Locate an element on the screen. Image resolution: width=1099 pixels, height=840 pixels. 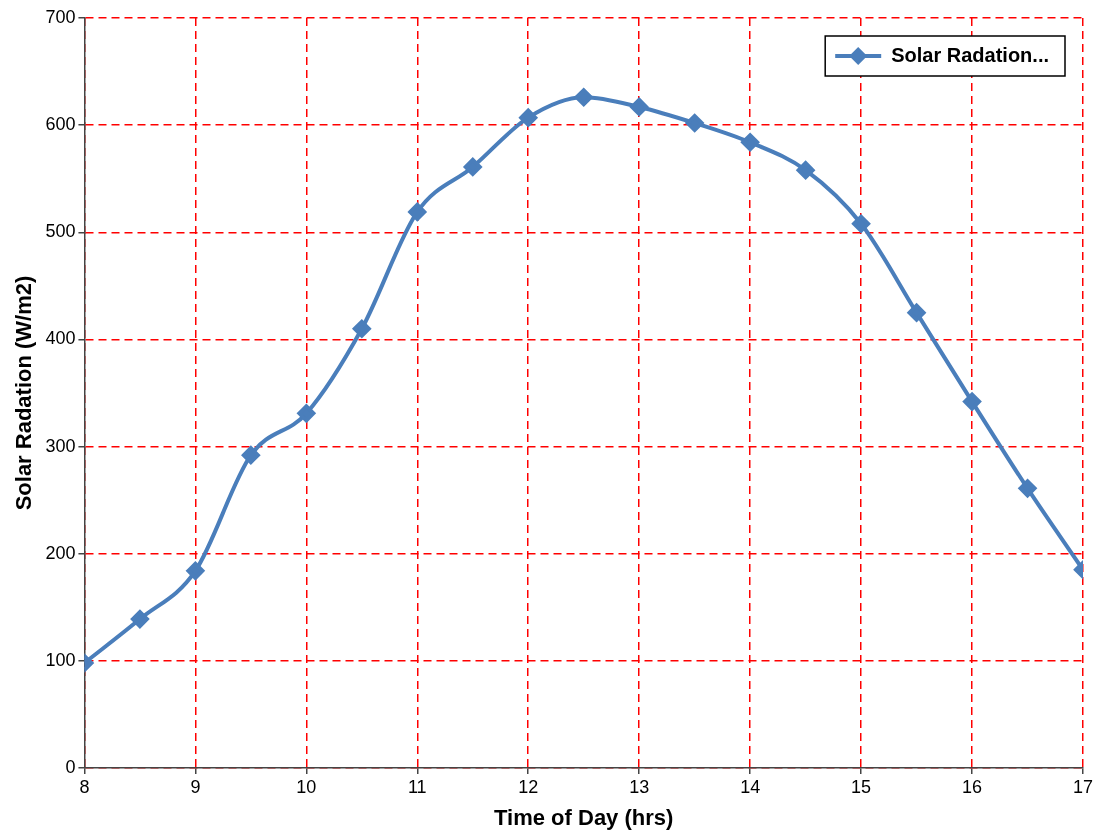
y-tick-label: 100 is located at coordinates (60, 659).